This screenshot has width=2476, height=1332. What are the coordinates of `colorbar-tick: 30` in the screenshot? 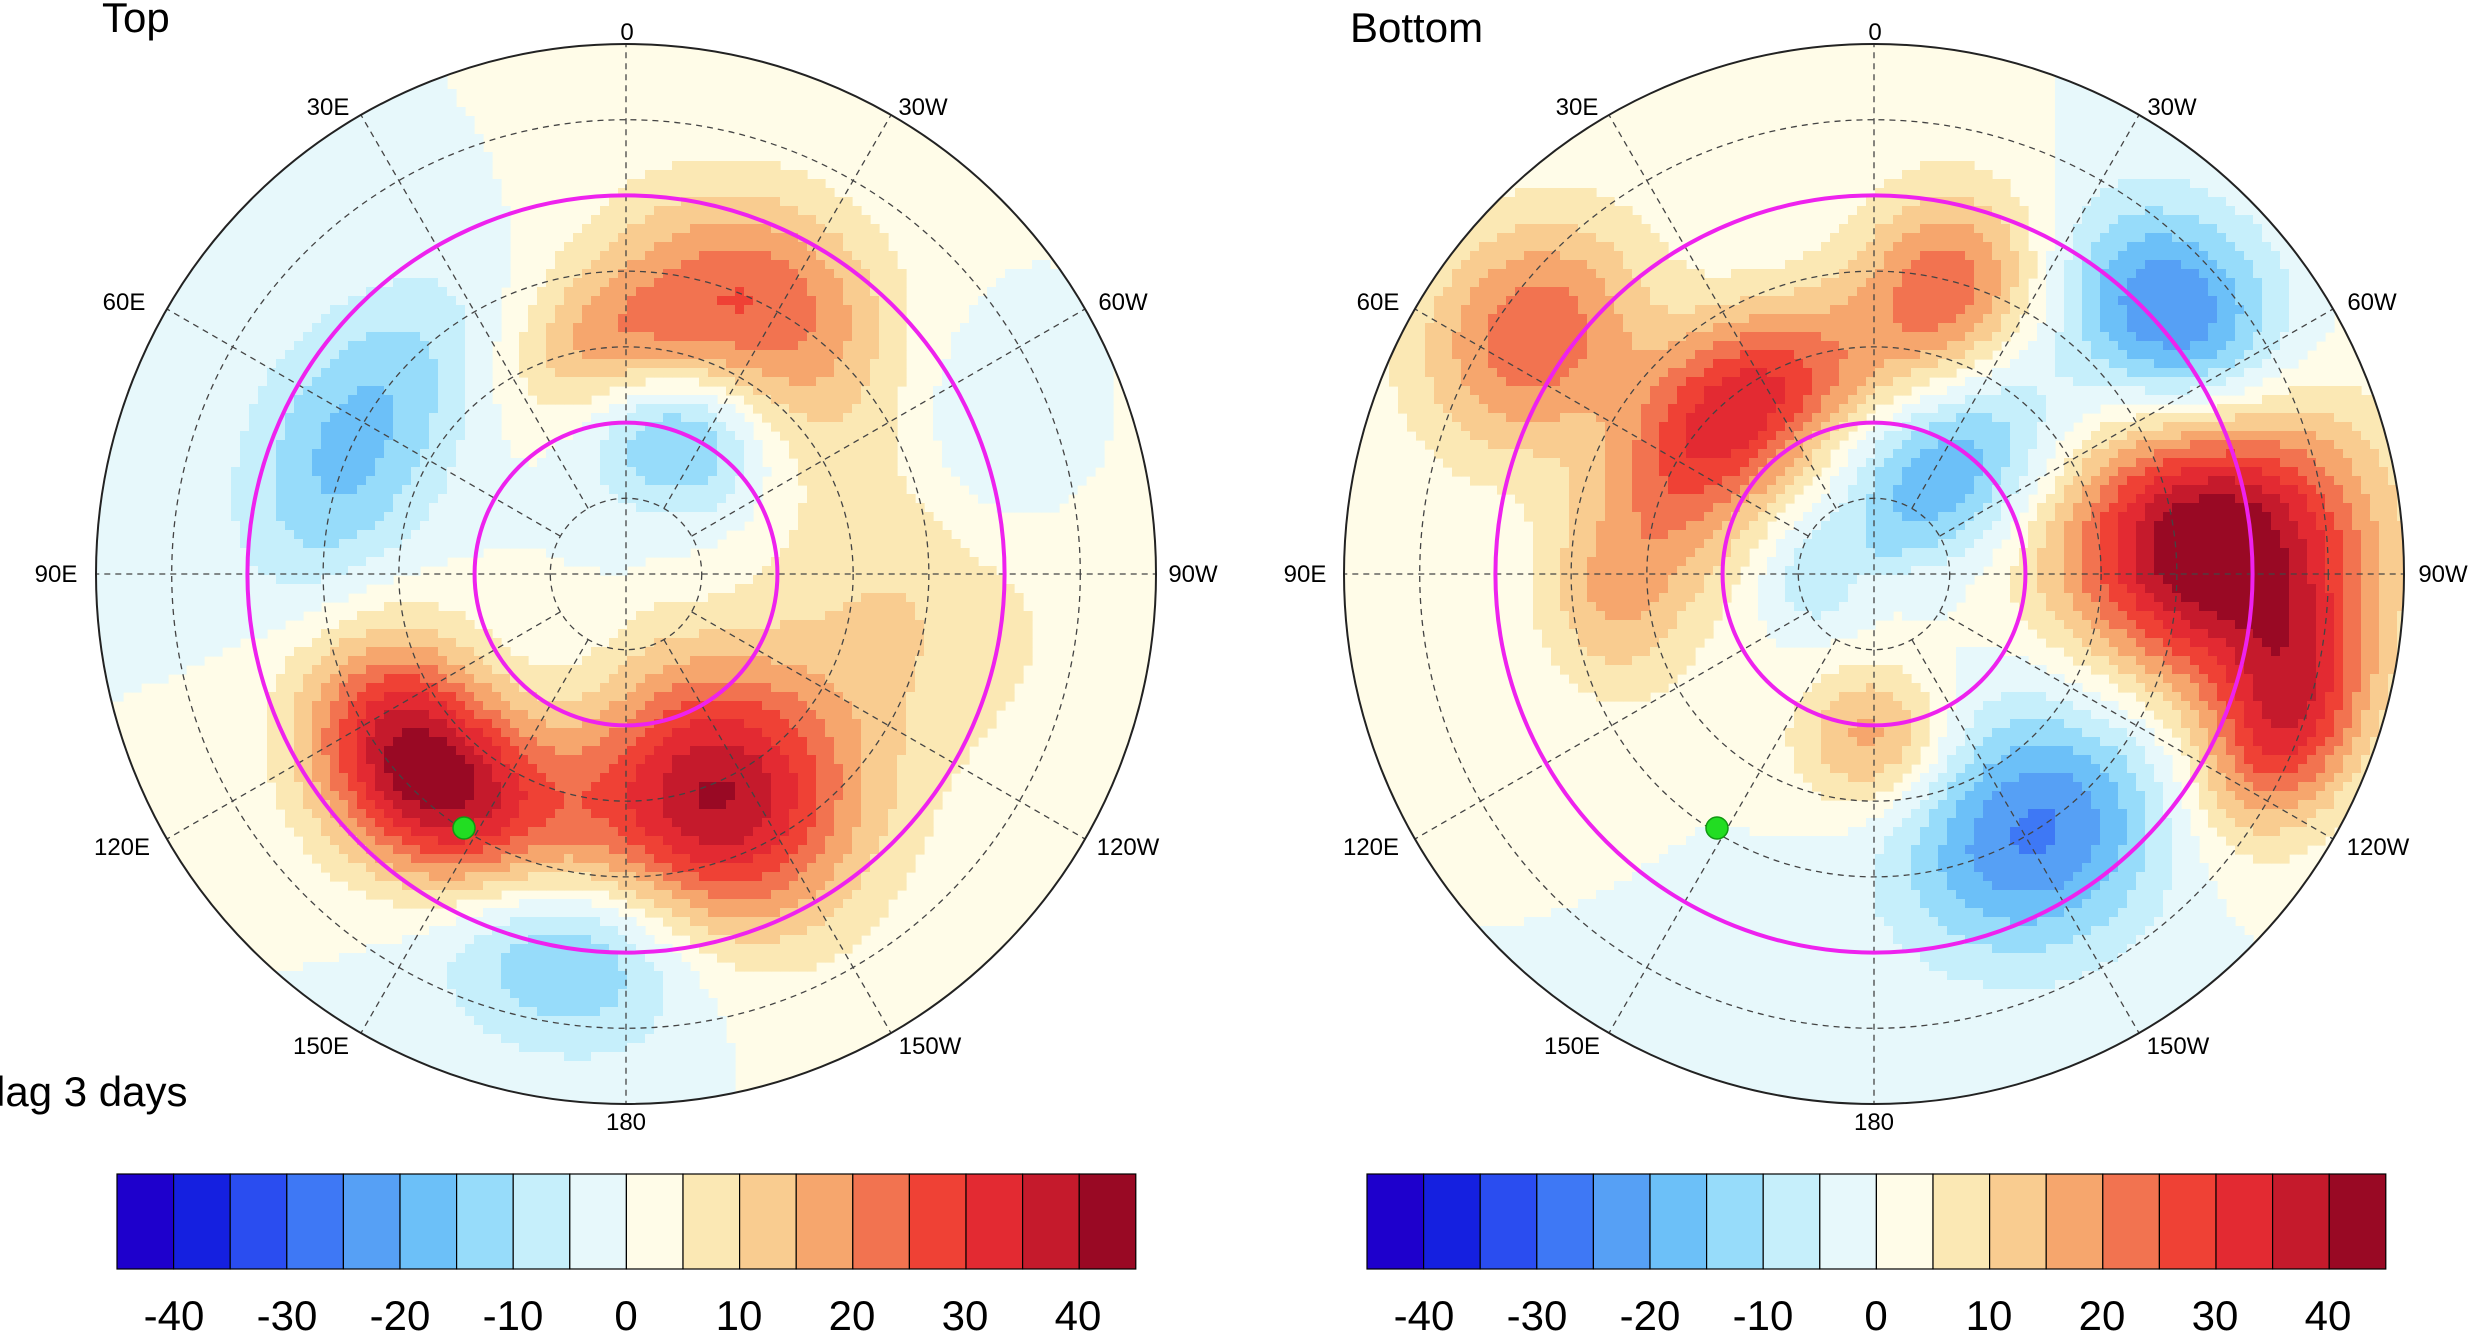 It's located at (965, 1312).